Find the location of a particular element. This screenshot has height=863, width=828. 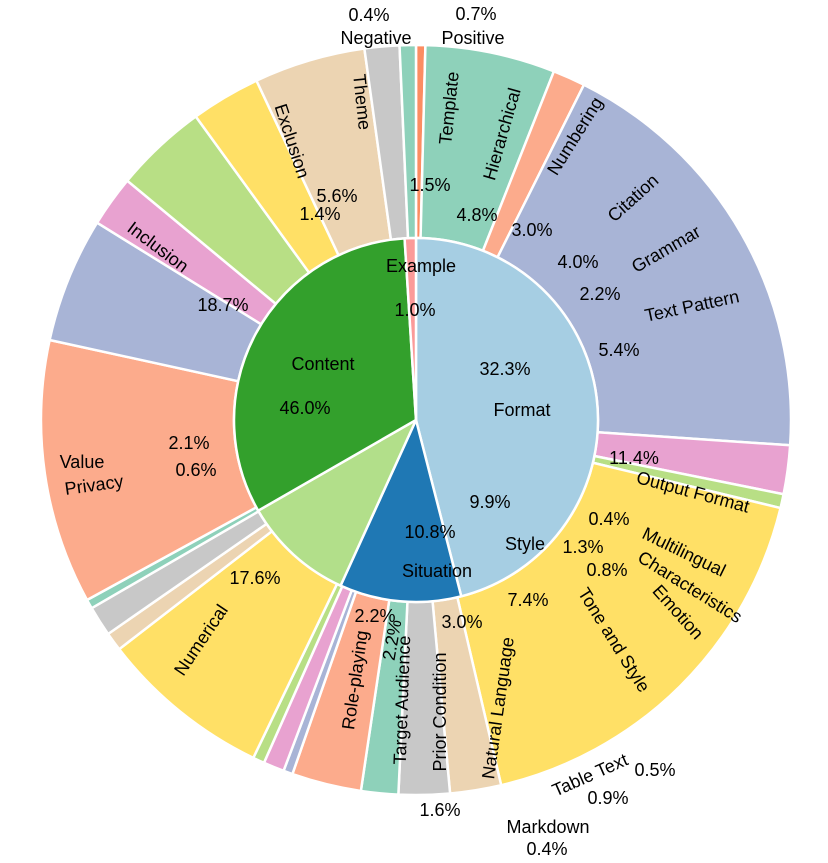

outer-pct-hierarchical: 4.8% is located at coordinates (476, 215).